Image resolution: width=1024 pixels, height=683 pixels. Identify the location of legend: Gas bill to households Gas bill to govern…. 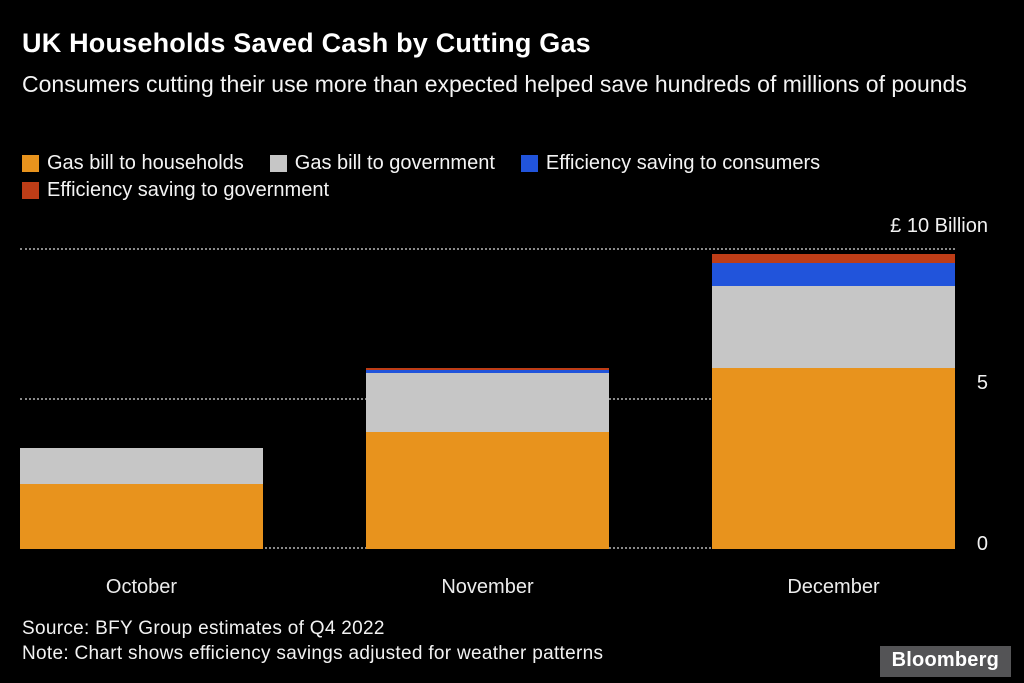
(514, 177).